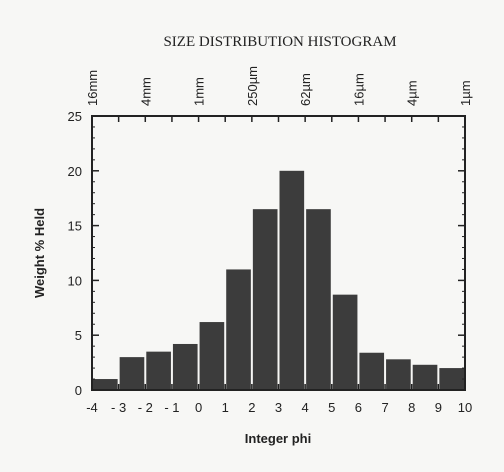 The width and height of the screenshot is (504, 472). Describe the element at coordinates (412, 93) in the screenshot. I see `top-size-label: 4µm` at that location.